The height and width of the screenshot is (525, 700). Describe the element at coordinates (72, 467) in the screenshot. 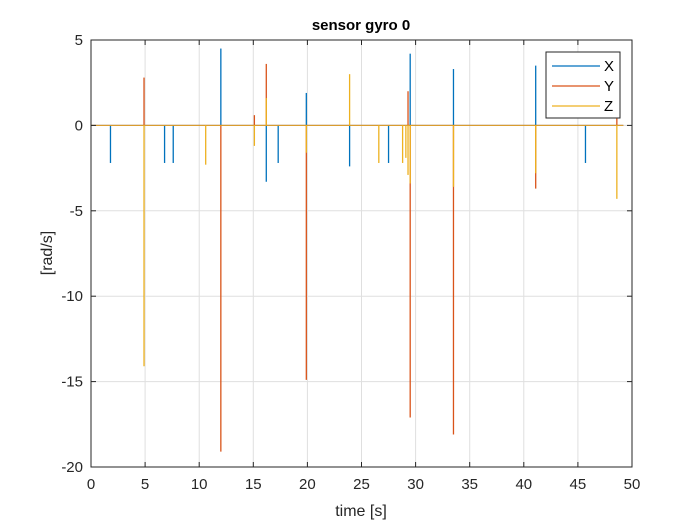

I see `y-tick-label: -20` at that location.